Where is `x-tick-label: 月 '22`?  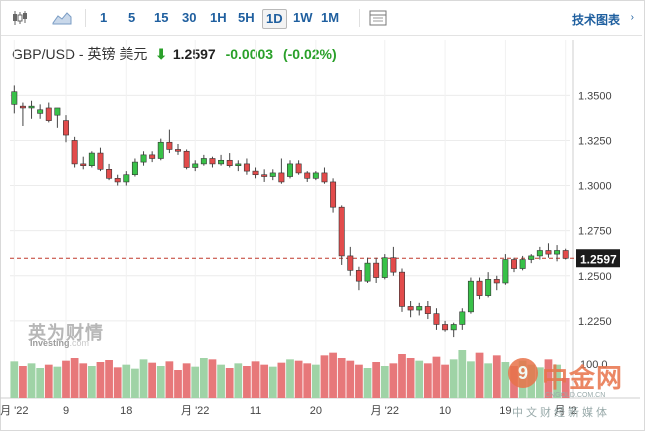
x-tick-label: 月 '22 is located at coordinates (195, 411).